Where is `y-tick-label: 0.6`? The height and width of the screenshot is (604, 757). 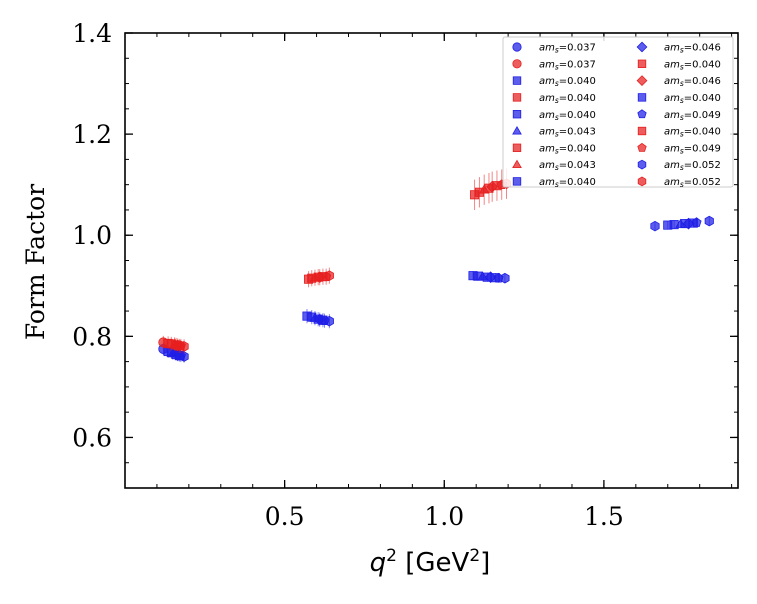 y-tick-label: 0.6 is located at coordinates (92, 437).